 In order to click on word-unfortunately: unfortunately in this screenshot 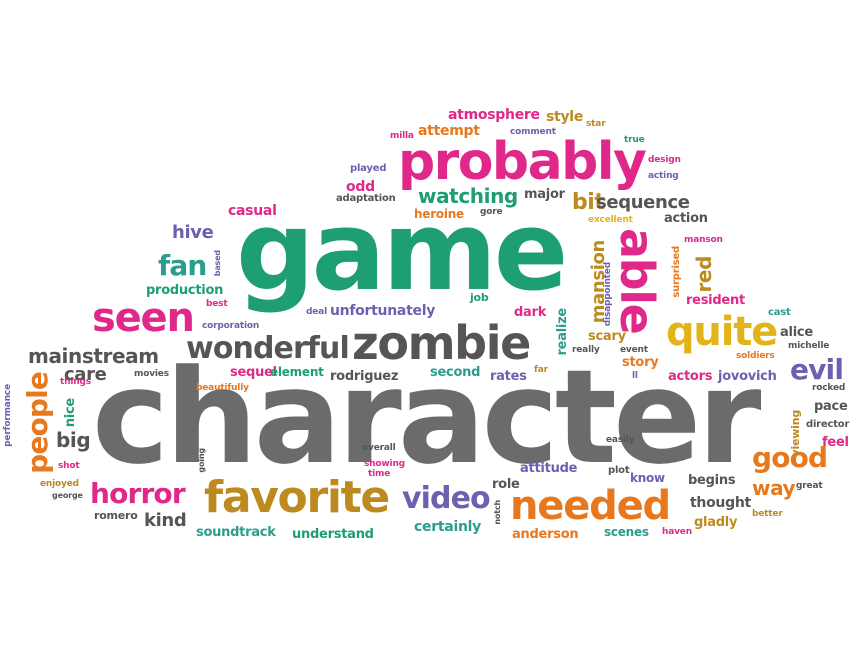, I will do `click(383, 311)`.